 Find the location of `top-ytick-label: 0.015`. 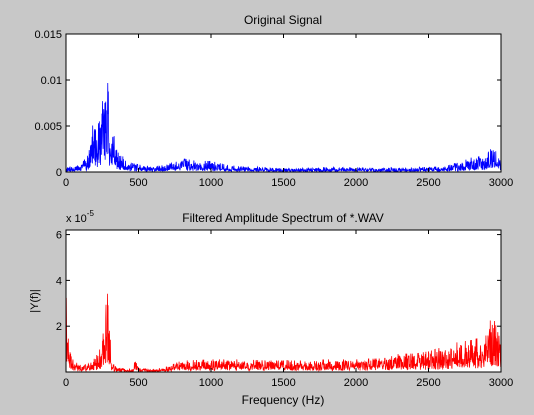

top-ytick-label: 0.015 is located at coordinates (48, 35).